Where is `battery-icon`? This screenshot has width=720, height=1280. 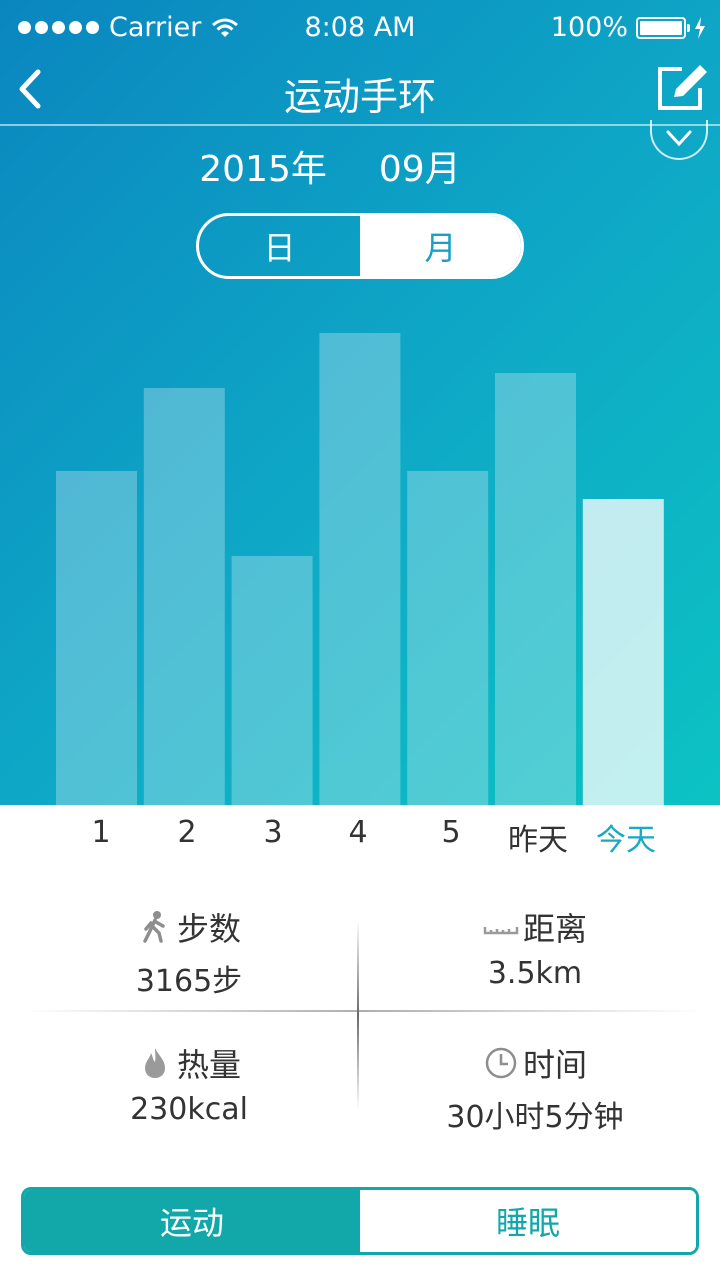 battery-icon is located at coordinates (663, 27).